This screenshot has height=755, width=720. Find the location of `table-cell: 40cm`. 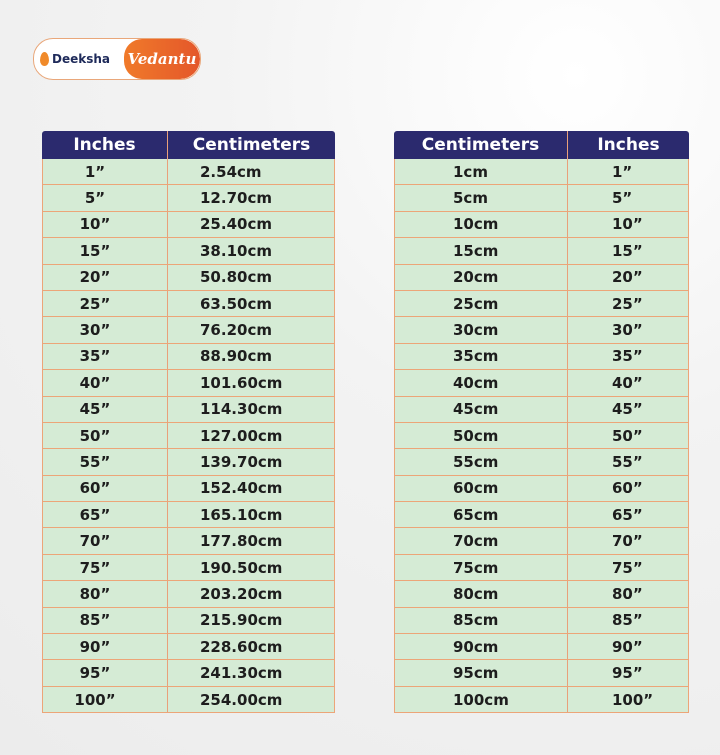

table-cell: 40cm is located at coordinates (481, 383).